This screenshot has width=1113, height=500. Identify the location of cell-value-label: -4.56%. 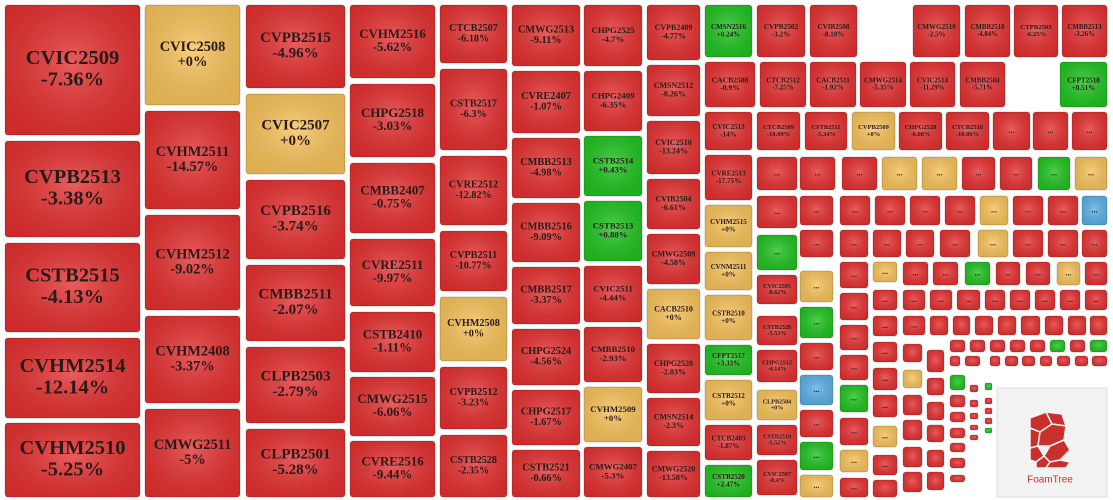
(546, 362).